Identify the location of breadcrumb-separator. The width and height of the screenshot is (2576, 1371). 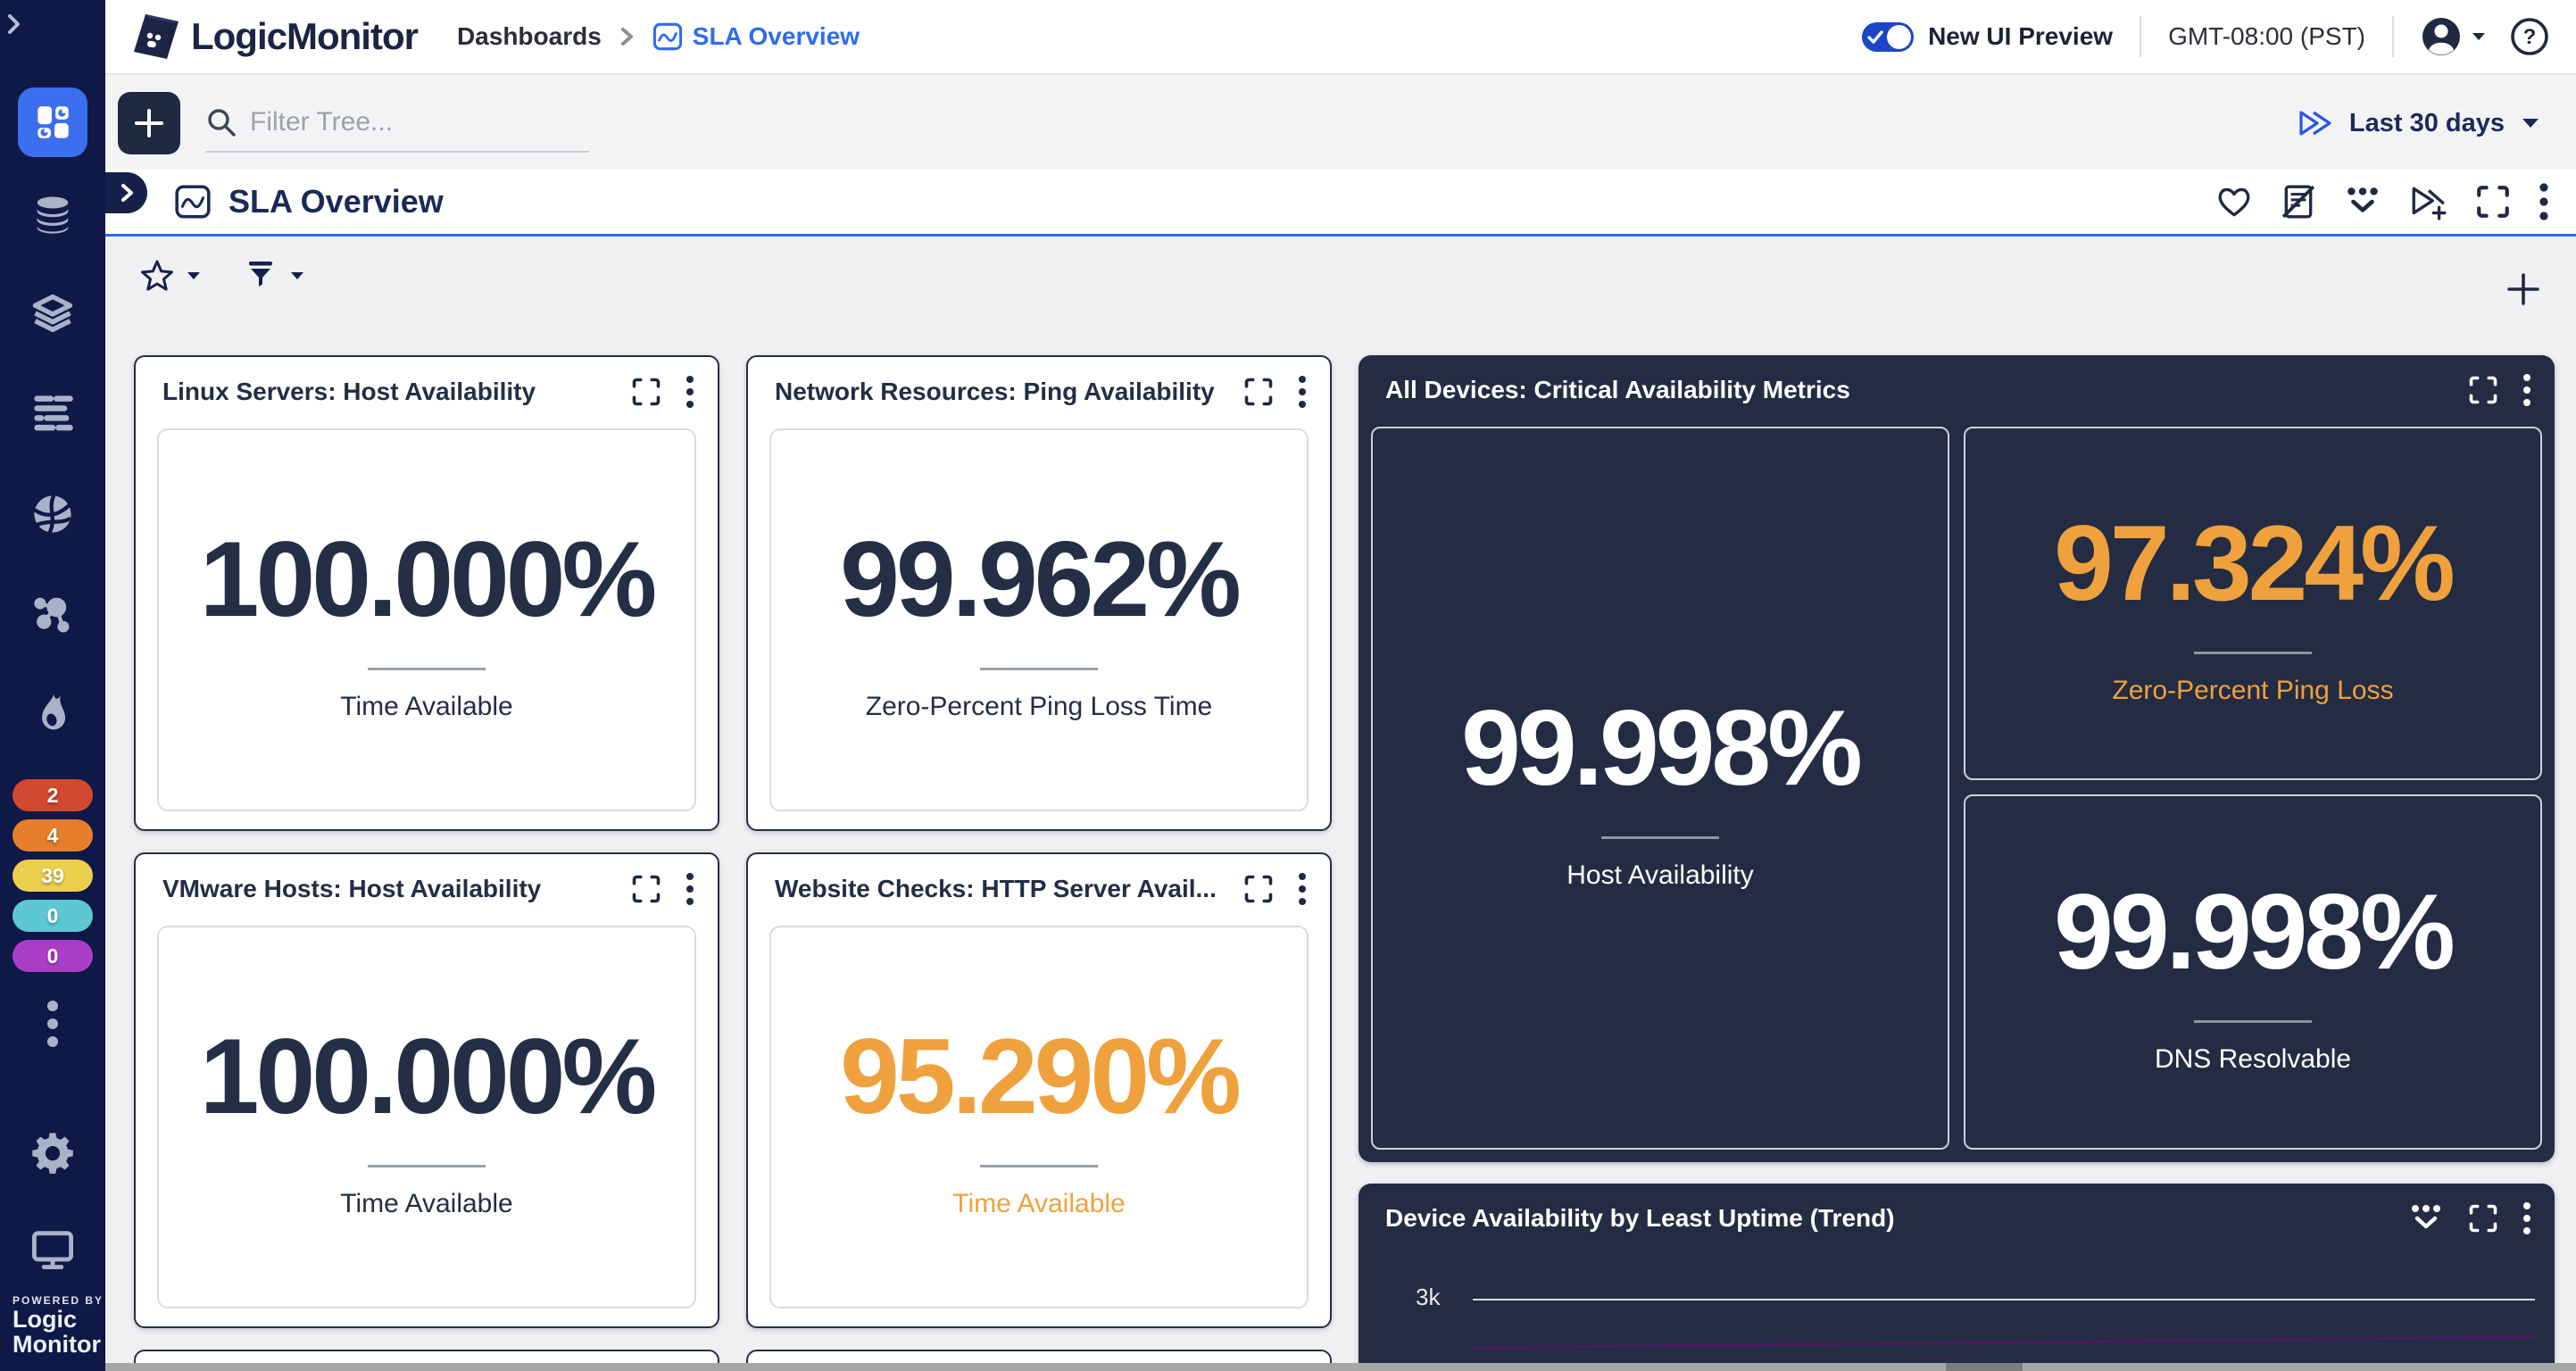
(627, 36).